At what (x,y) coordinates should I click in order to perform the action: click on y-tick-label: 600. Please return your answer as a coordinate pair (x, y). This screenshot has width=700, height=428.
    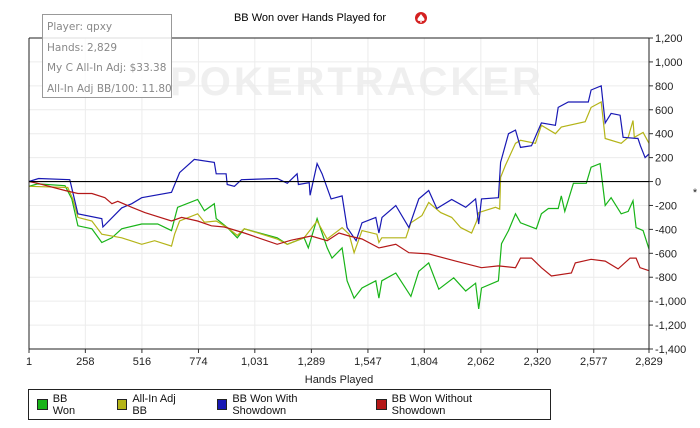
    Looking at the image, I should click on (664, 111).